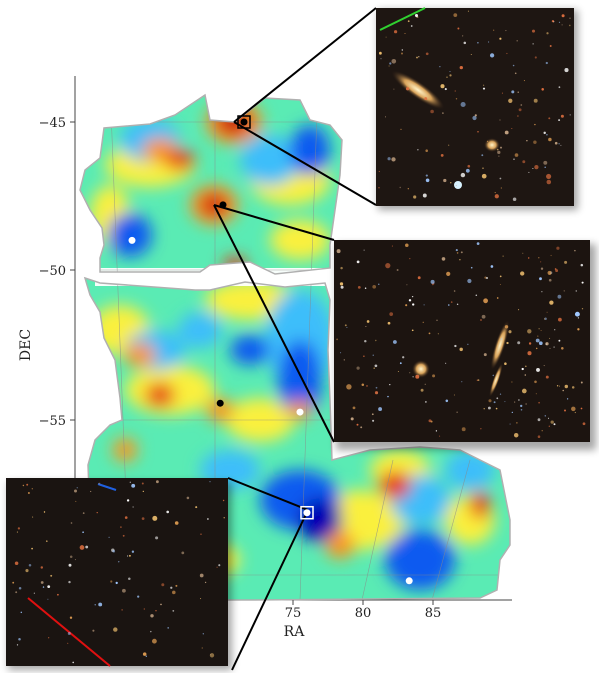 This screenshot has height=673, width=599. Describe the element at coordinates (46, 272) in the screenshot. I see `y-axis: −45 −50 −55 DEC` at that location.